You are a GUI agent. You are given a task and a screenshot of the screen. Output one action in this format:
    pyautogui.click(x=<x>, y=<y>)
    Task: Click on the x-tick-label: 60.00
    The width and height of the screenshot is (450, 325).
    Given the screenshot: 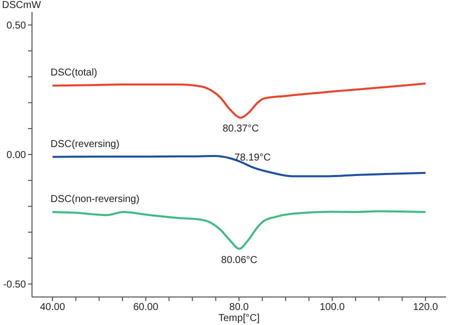 What is the action you would take?
    pyautogui.click(x=146, y=308)
    